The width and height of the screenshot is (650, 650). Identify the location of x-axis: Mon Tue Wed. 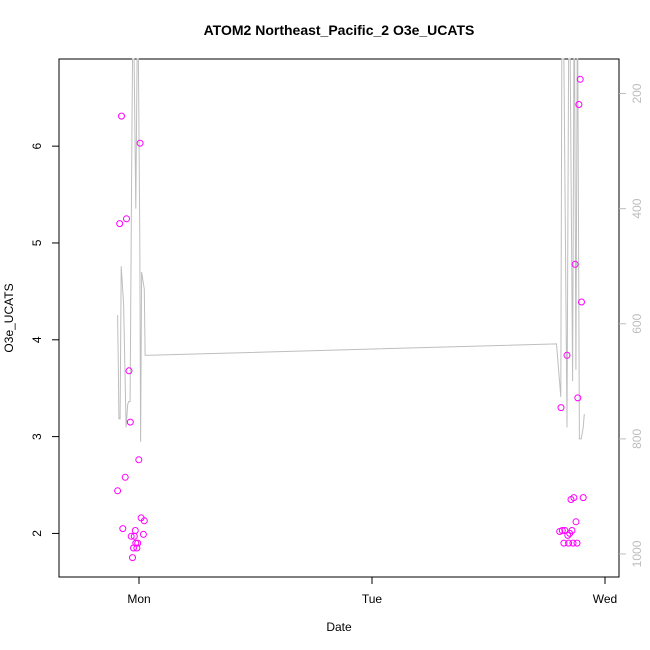
(372, 591).